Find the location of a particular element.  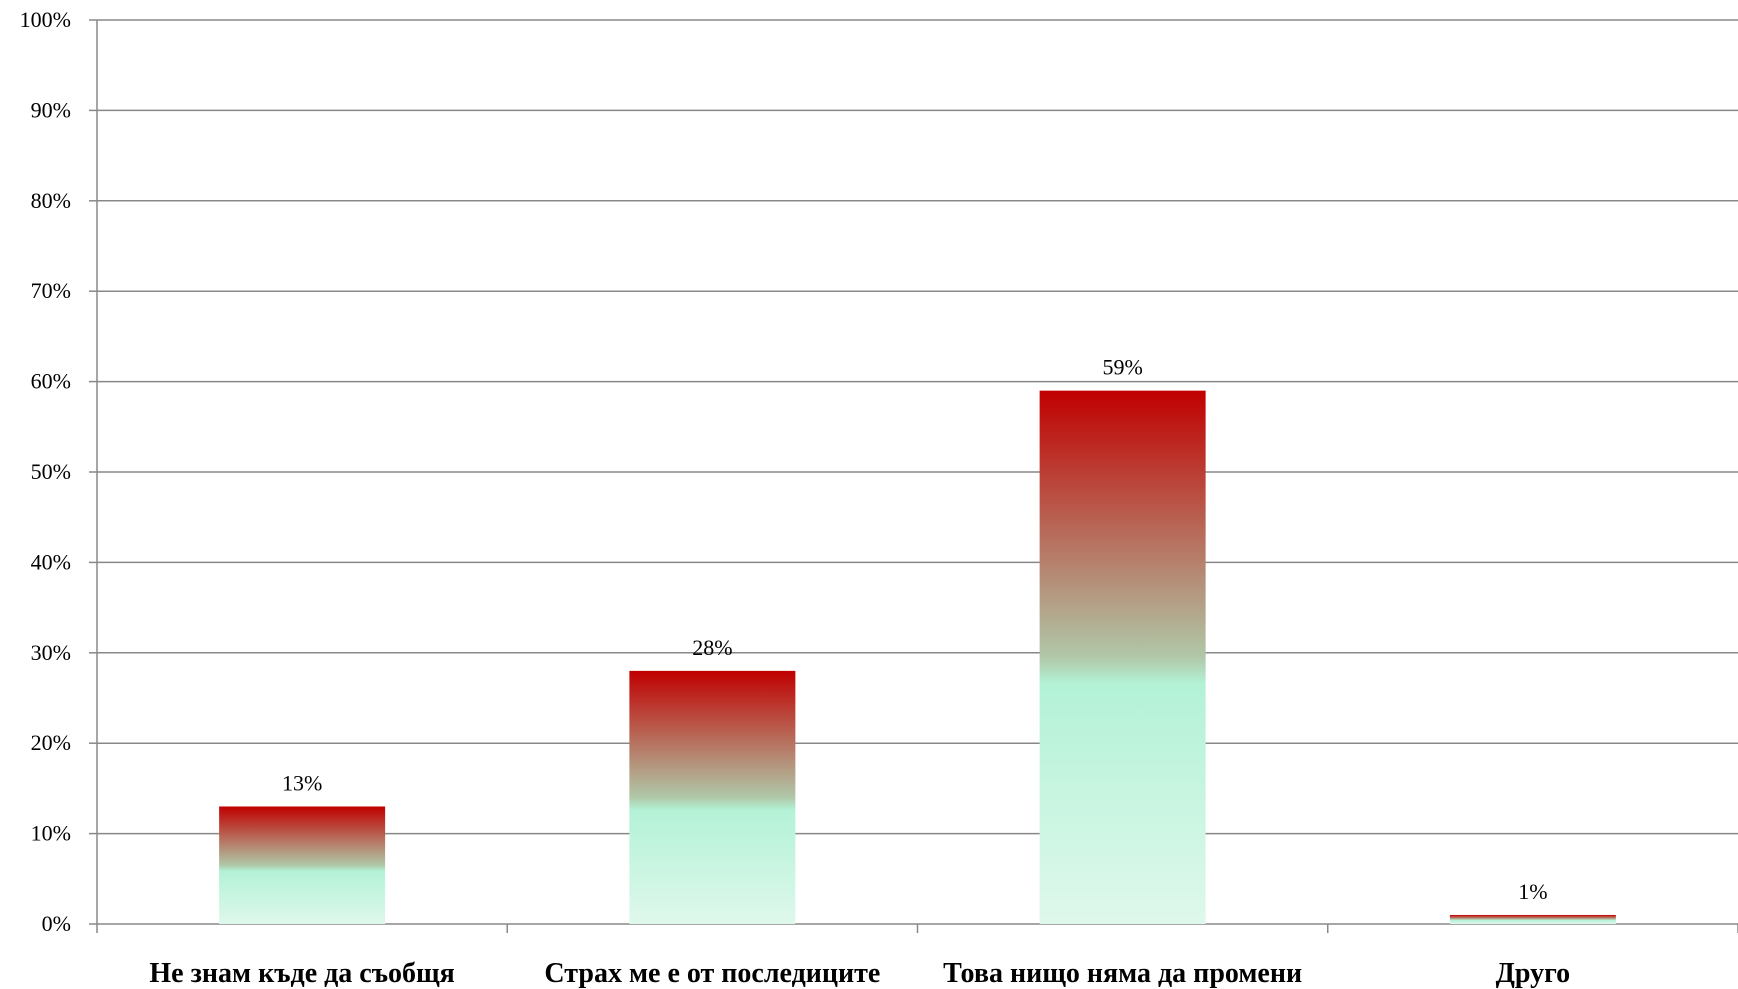

y-tick-label: 10% is located at coordinates (51, 833).